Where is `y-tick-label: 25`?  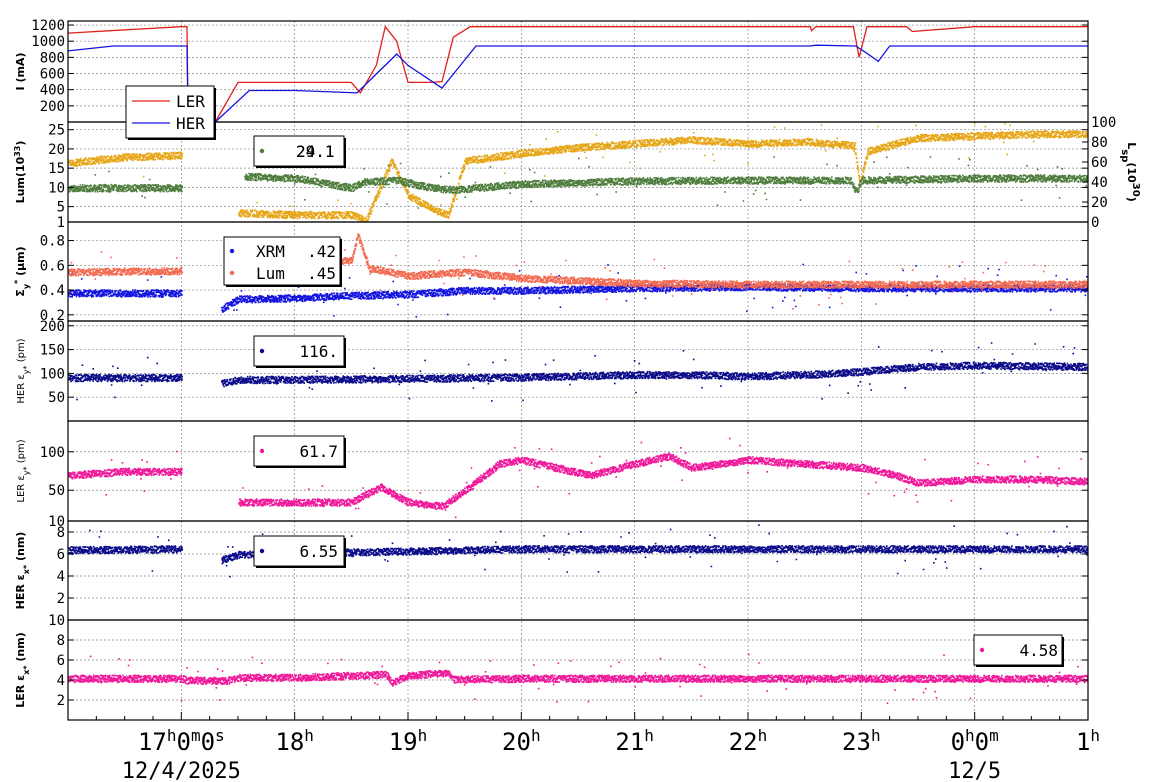
y-tick-label: 25 is located at coordinates (56, 131).